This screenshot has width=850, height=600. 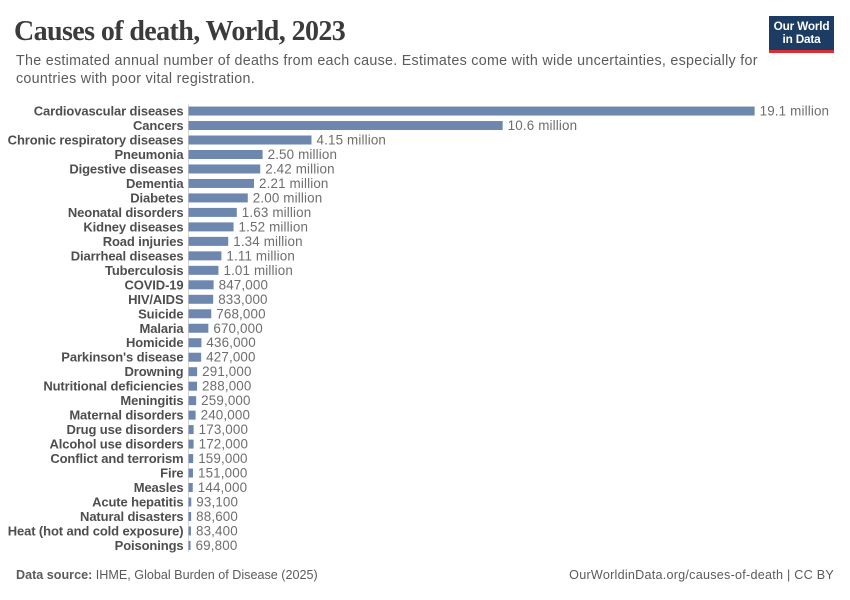 I want to click on svg-text: 670,000, so click(x=237, y=328).